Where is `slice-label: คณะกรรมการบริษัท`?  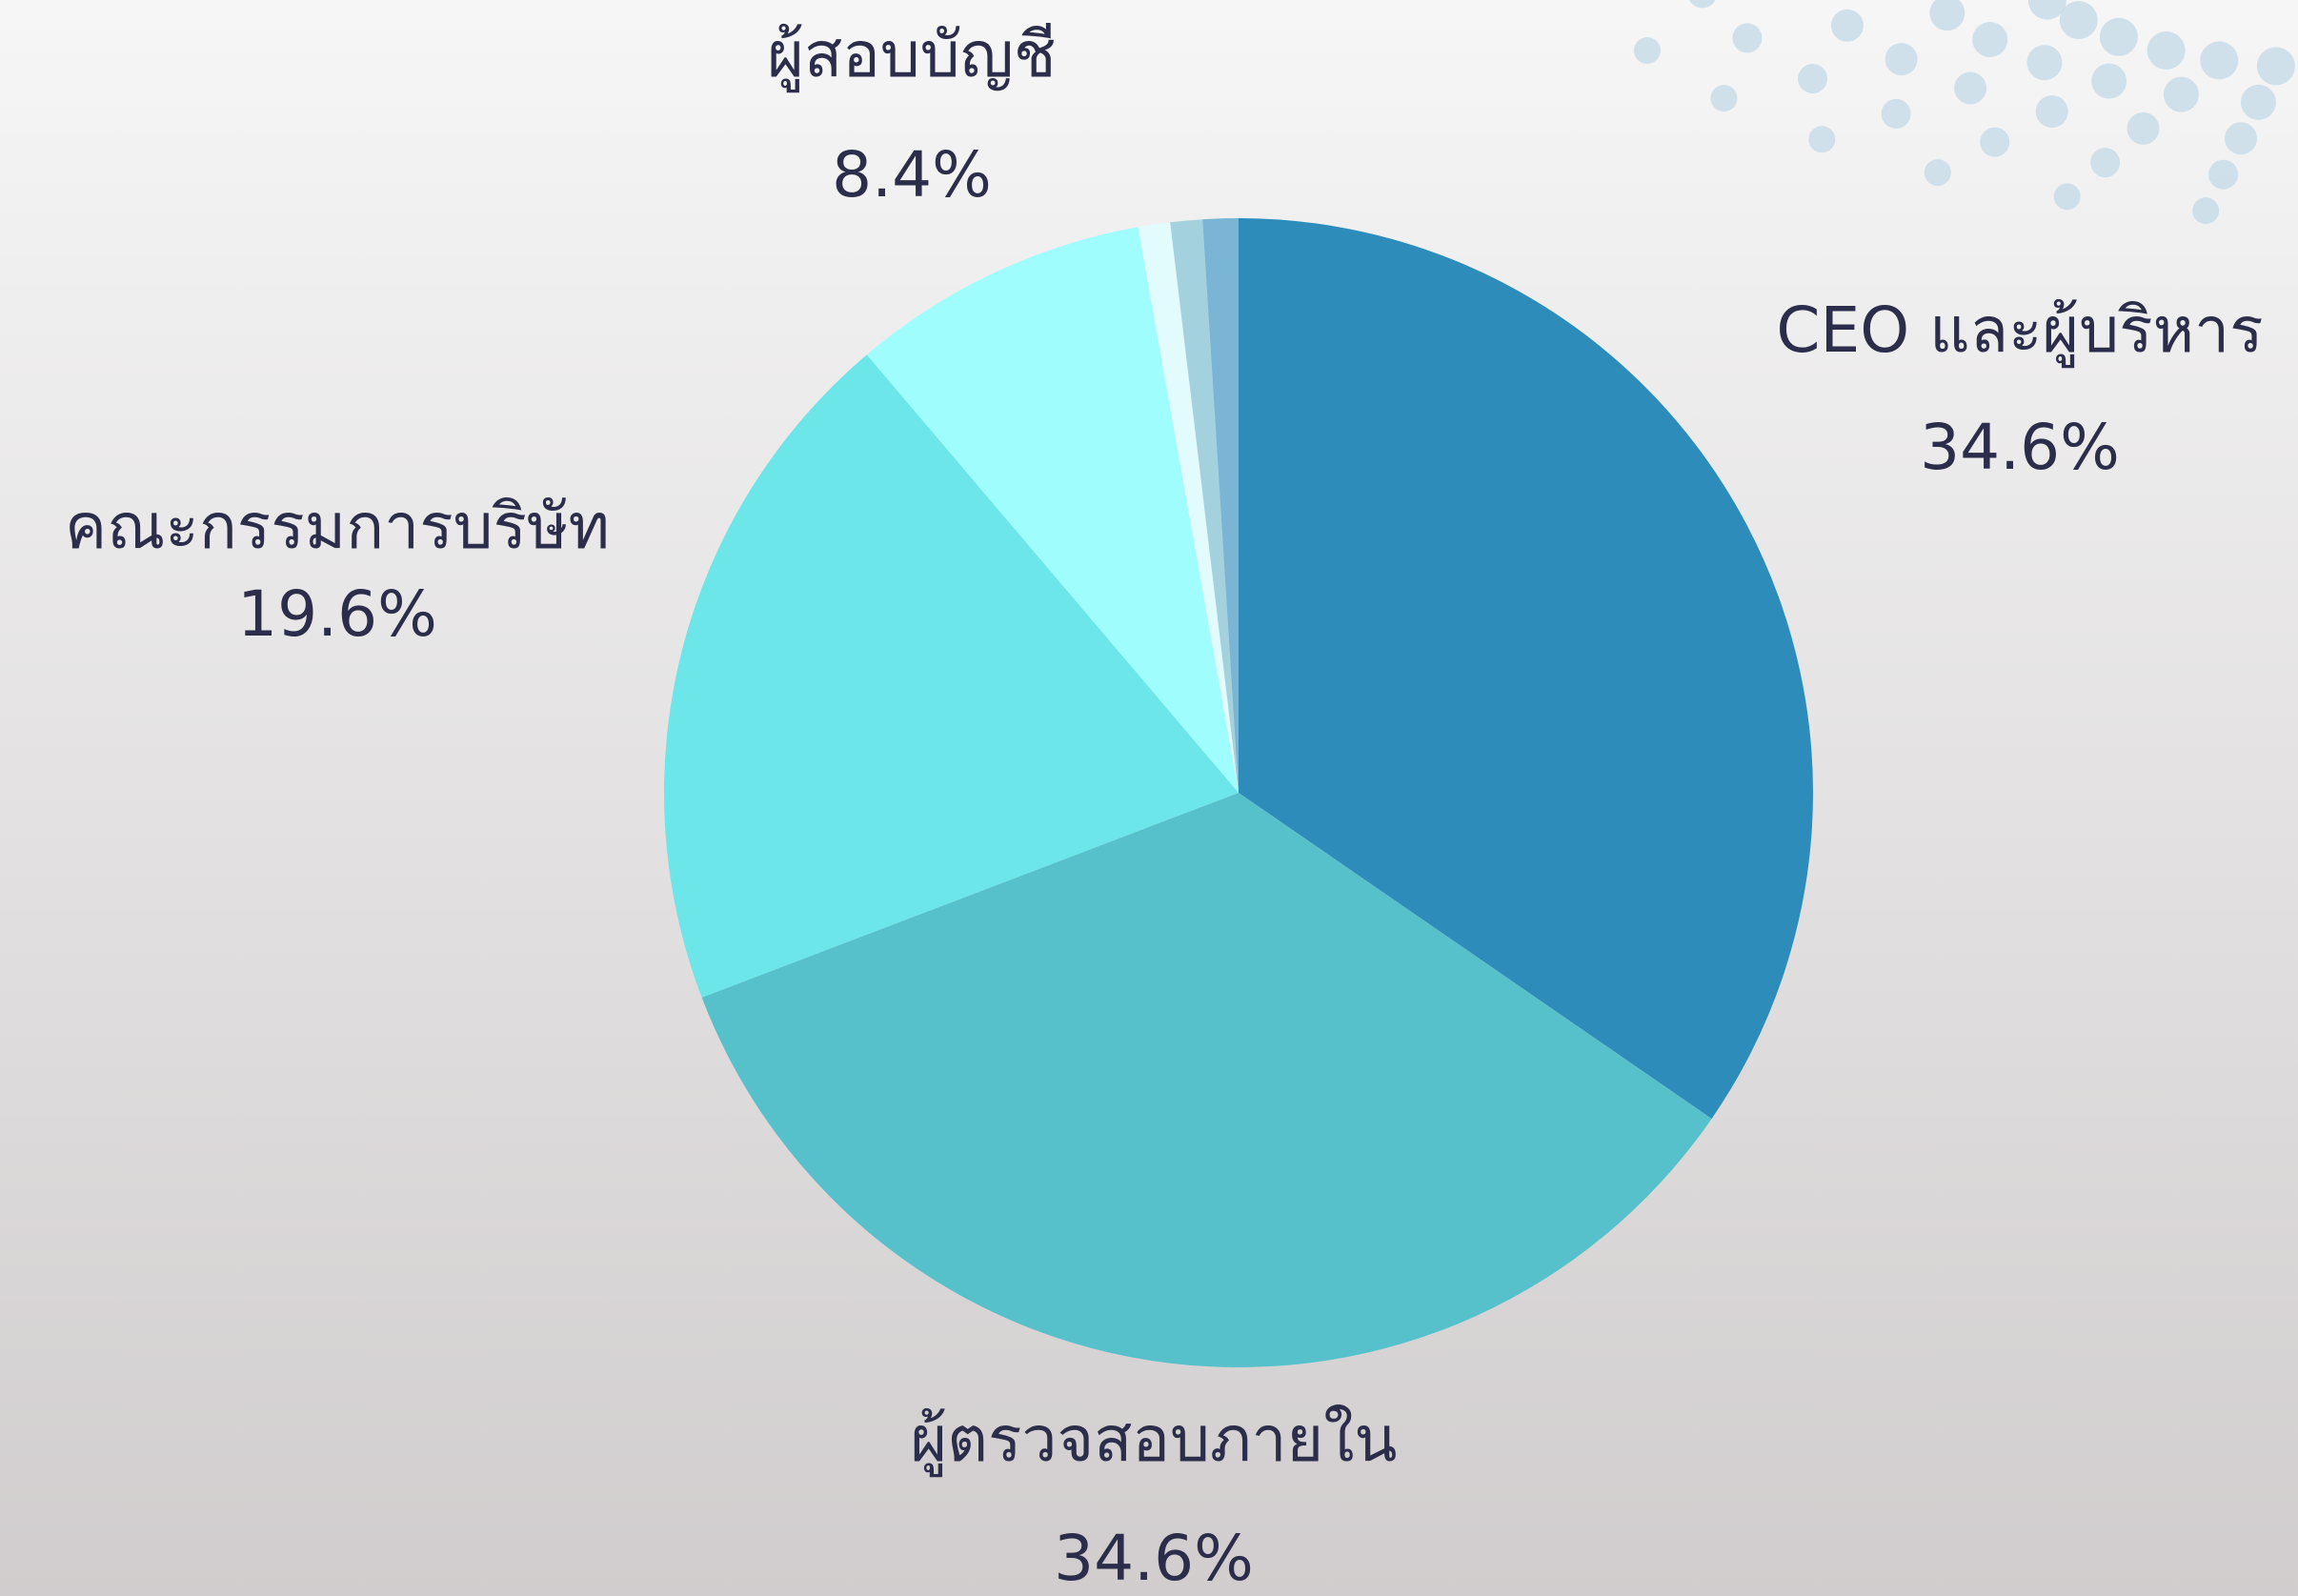 slice-label: คณะกรรมการบริษัท is located at coordinates (337, 526).